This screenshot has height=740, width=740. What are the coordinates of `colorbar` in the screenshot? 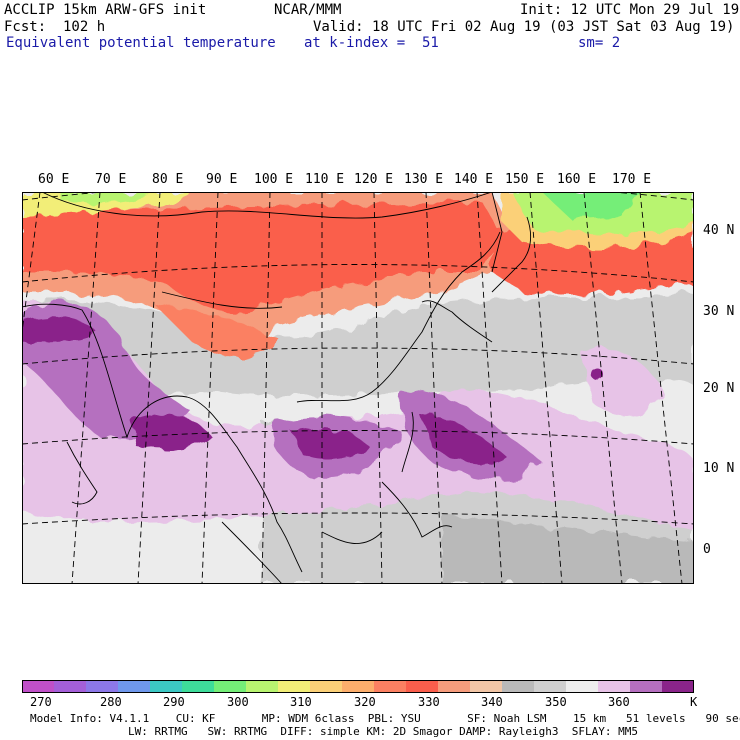 It's located at (358, 686).